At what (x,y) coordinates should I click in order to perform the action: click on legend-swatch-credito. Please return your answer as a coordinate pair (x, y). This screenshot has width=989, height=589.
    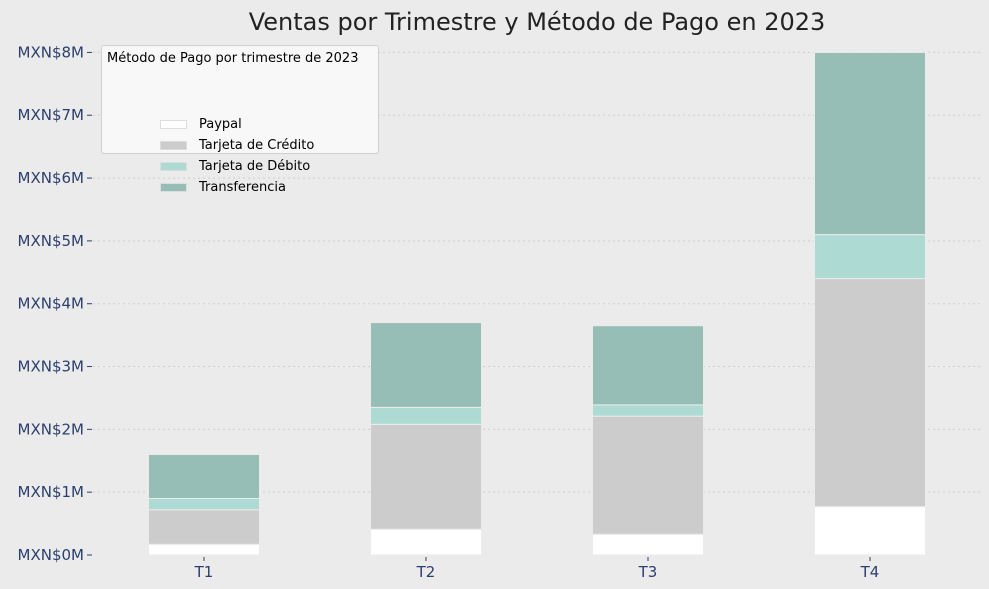
    Looking at the image, I should click on (173, 145).